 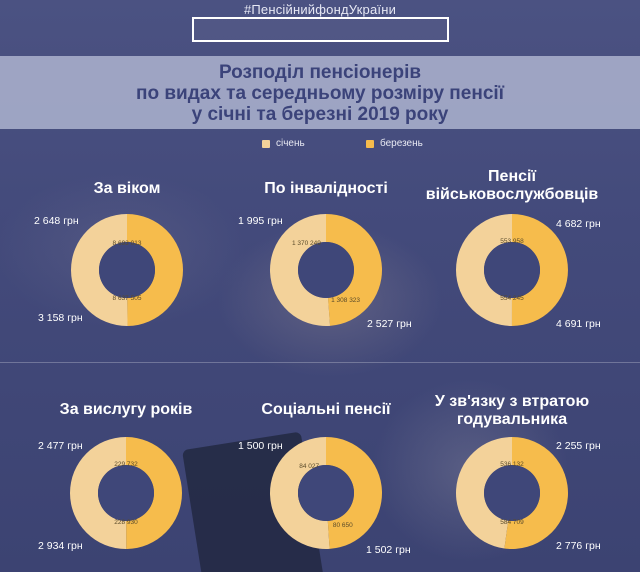 I want to click on panel-title-line-1: За вислугу років, so click(x=126, y=409).